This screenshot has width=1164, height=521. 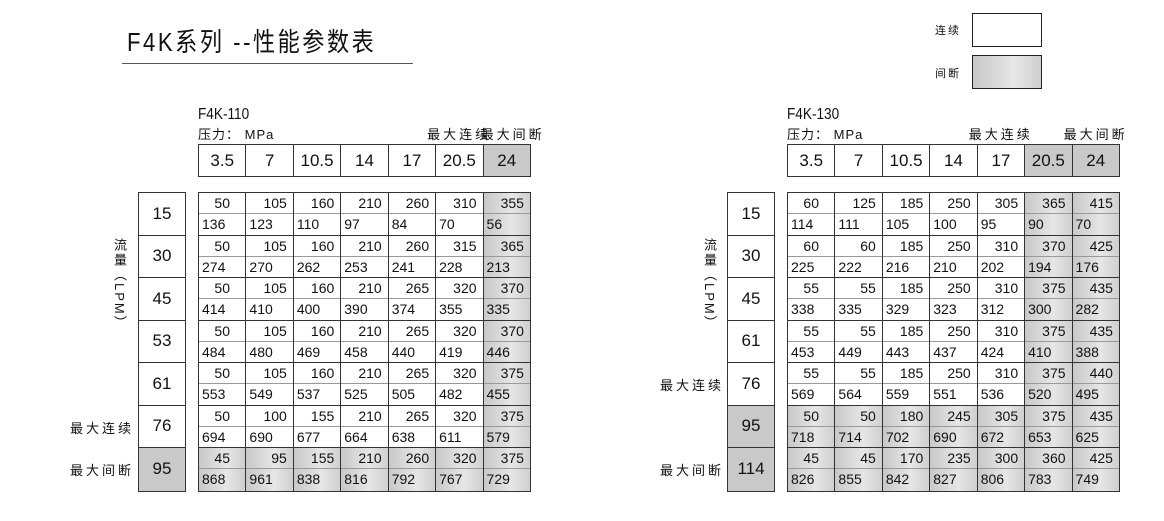 What do you see at coordinates (859, 160) in the screenshot?
I see `pressure-header-cell: 7` at bounding box center [859, 160].